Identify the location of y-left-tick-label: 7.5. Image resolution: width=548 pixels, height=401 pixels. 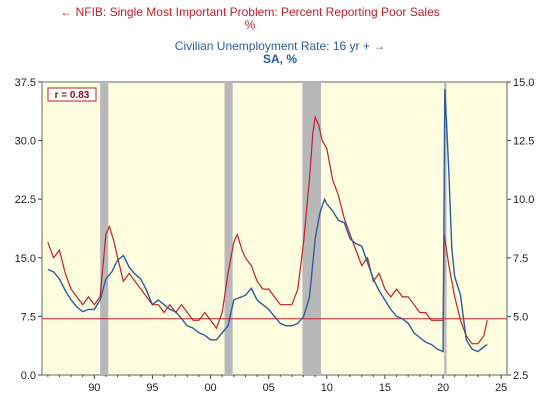
(28, 317).